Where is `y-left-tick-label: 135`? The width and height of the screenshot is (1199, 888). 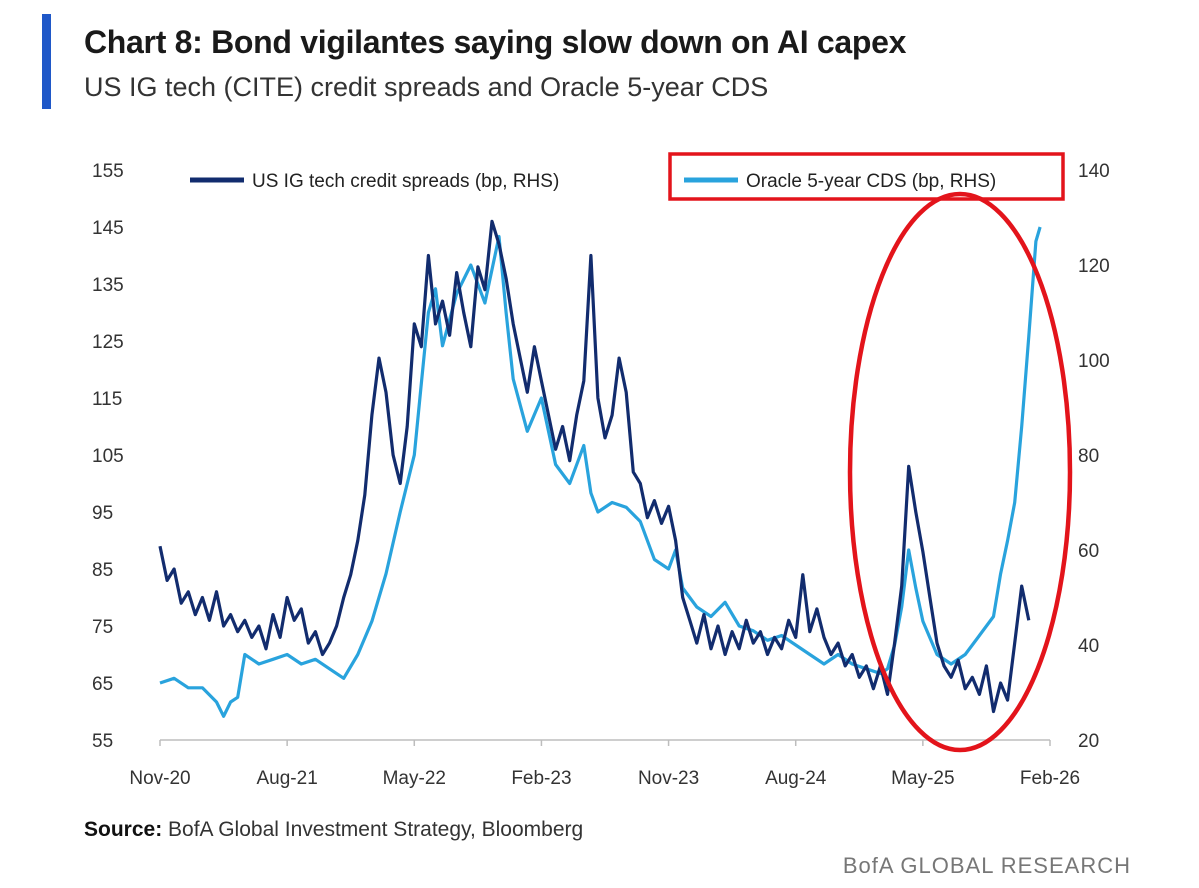
y-left-tick-label: 135 is located at coordinates (108, 285).